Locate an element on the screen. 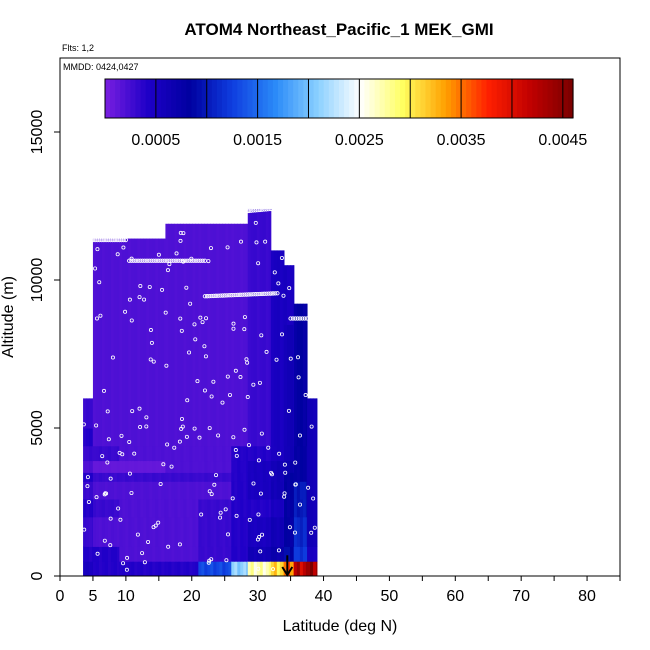  colorbar-tick-label: 0.0035 is located at coordinates (461, 140).